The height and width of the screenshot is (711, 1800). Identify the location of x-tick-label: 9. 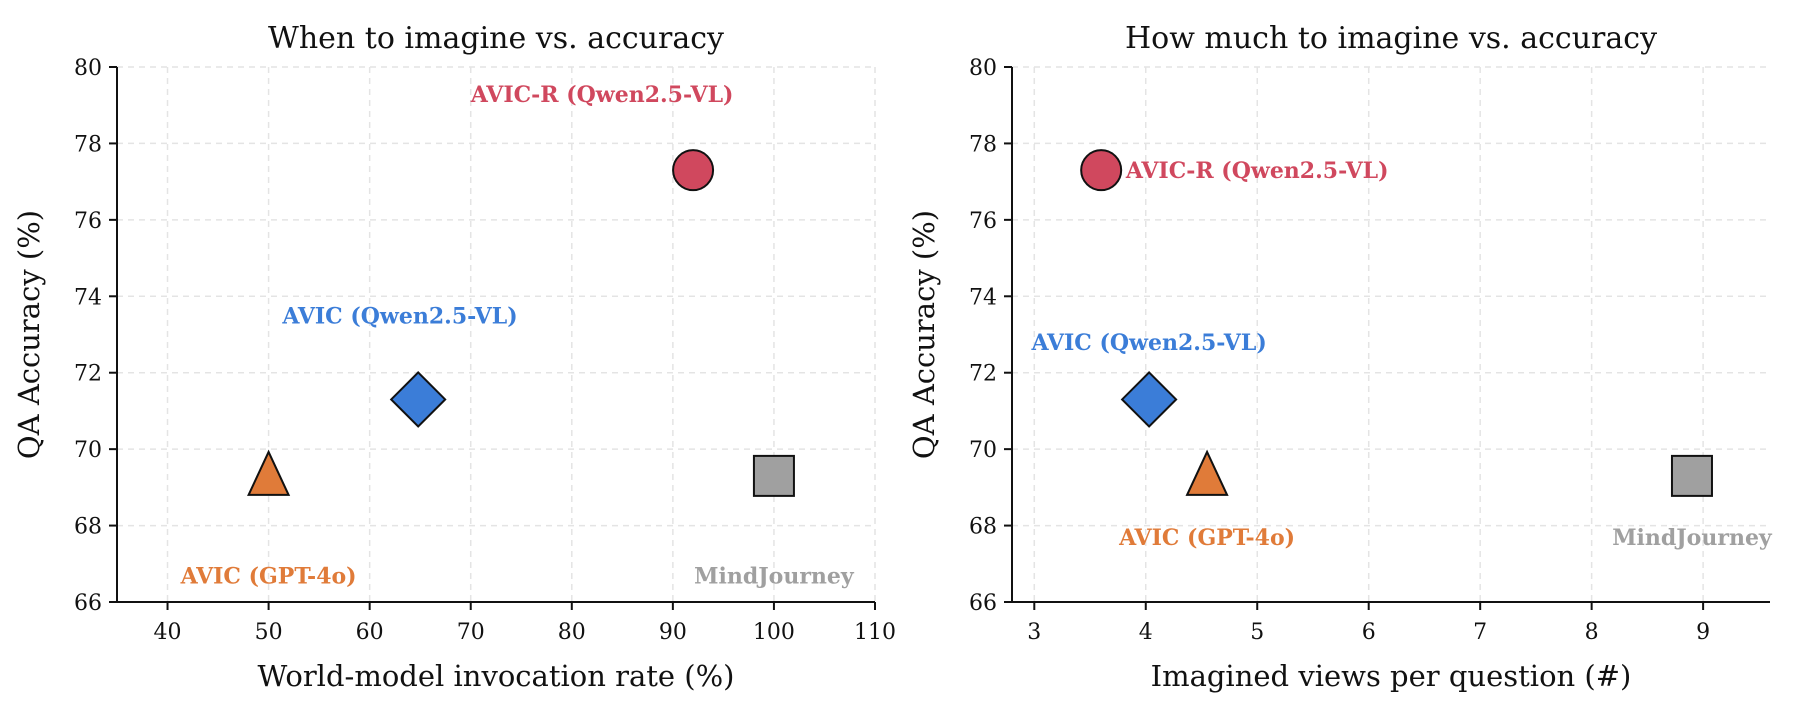
(1703, 632).